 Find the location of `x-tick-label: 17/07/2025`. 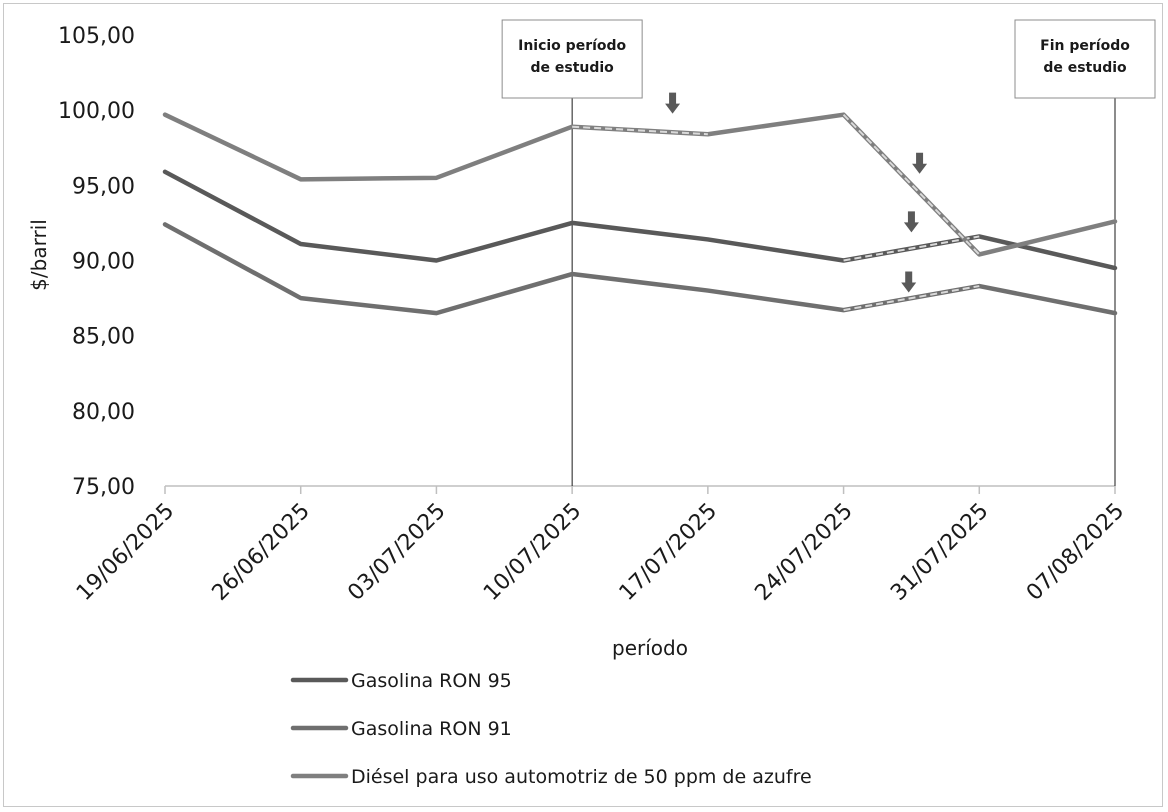

x-tick-label: 17/07/2025 is located at coordinates (668, 552).